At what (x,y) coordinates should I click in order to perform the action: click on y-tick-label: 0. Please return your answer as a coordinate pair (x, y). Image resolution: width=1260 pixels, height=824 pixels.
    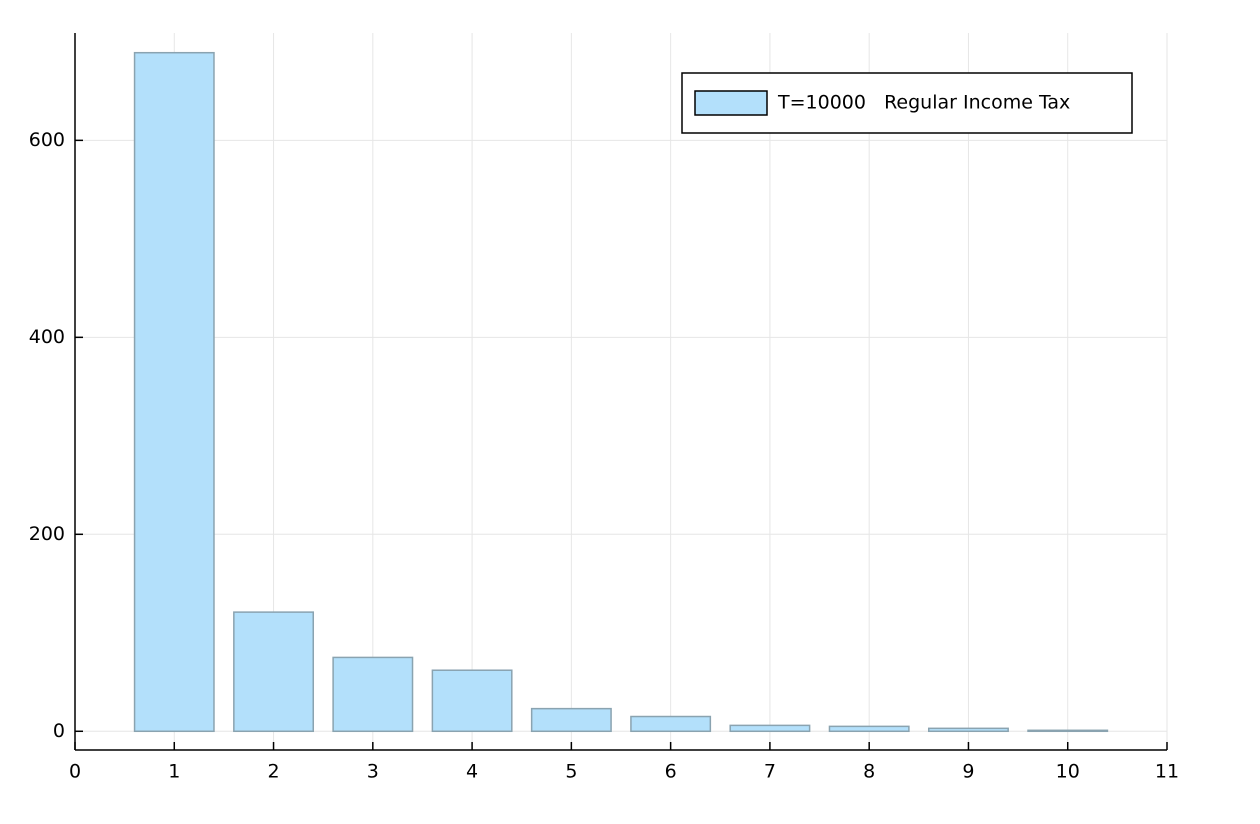
    Looking at the image, I should click on (59, 731).